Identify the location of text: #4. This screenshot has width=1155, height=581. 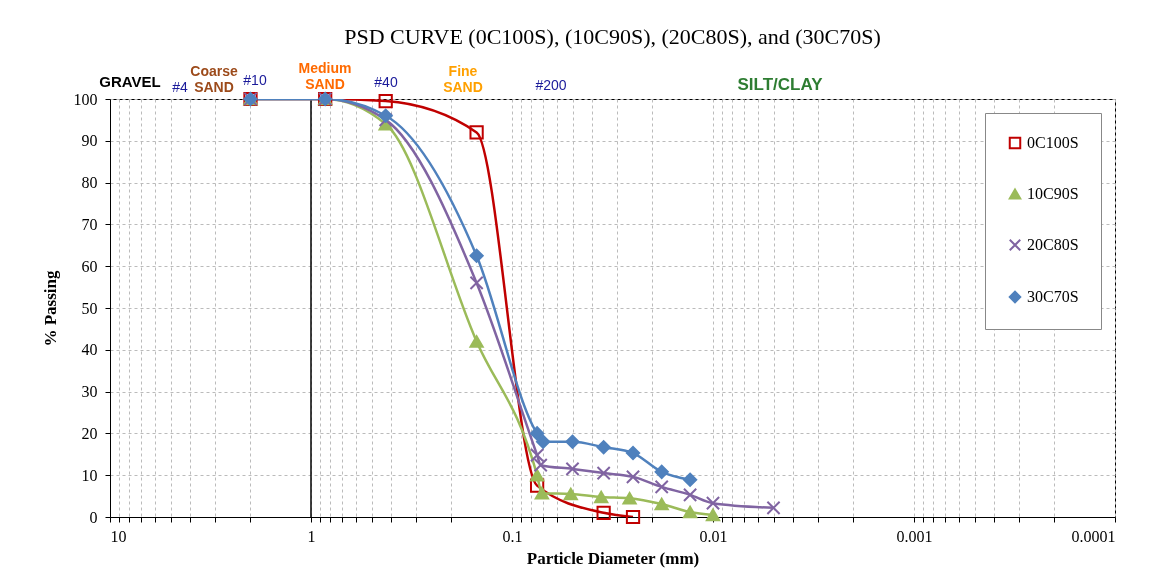
(180, 87).